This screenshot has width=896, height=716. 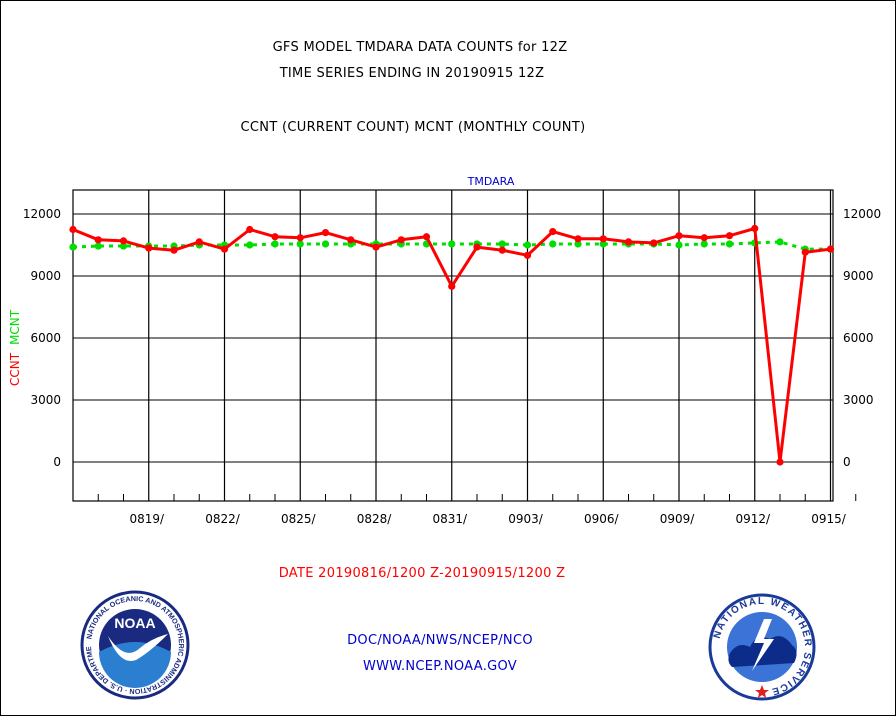 What do you see at coordinates (602, 519) in the screenshot?
I see `x-tick-label: 0906/` at bounding box center [602, 519].